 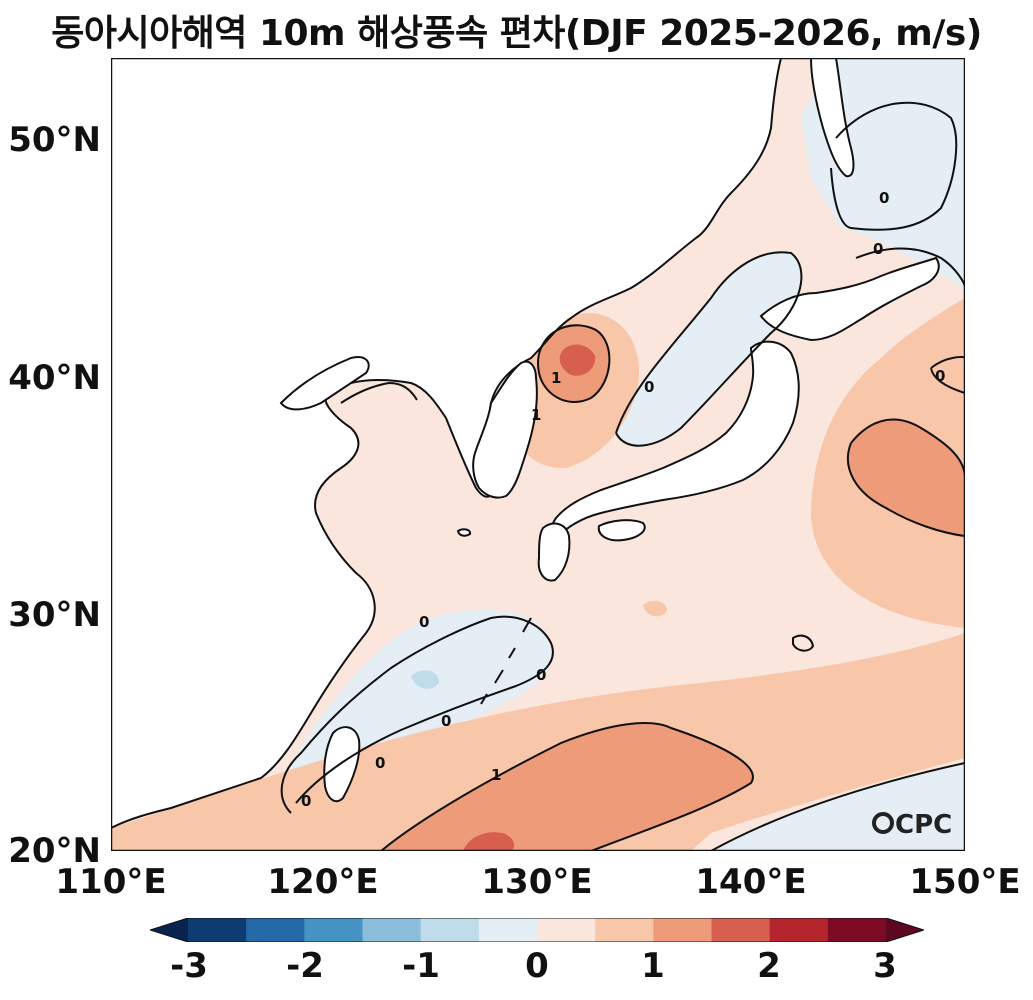 What do you see at coordinates (417, 714) in the screenshot?
I see `contour-line-0-ecs` at bounding box center [417, 714].